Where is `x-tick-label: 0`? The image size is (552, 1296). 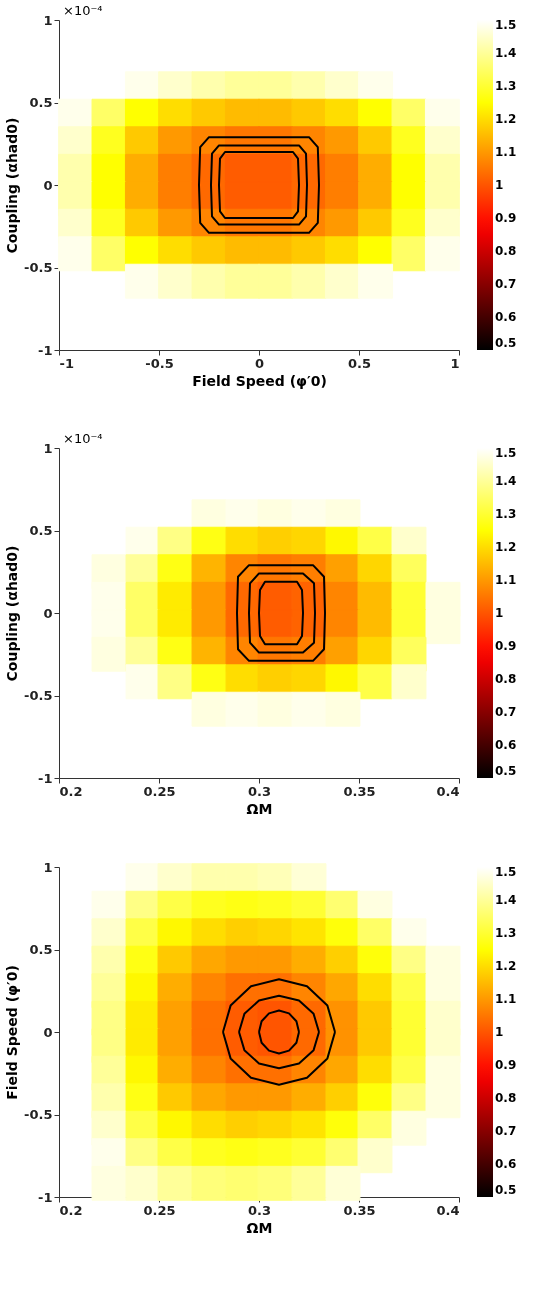 x-tick-label: 0 is located at coordinates (259, 363).